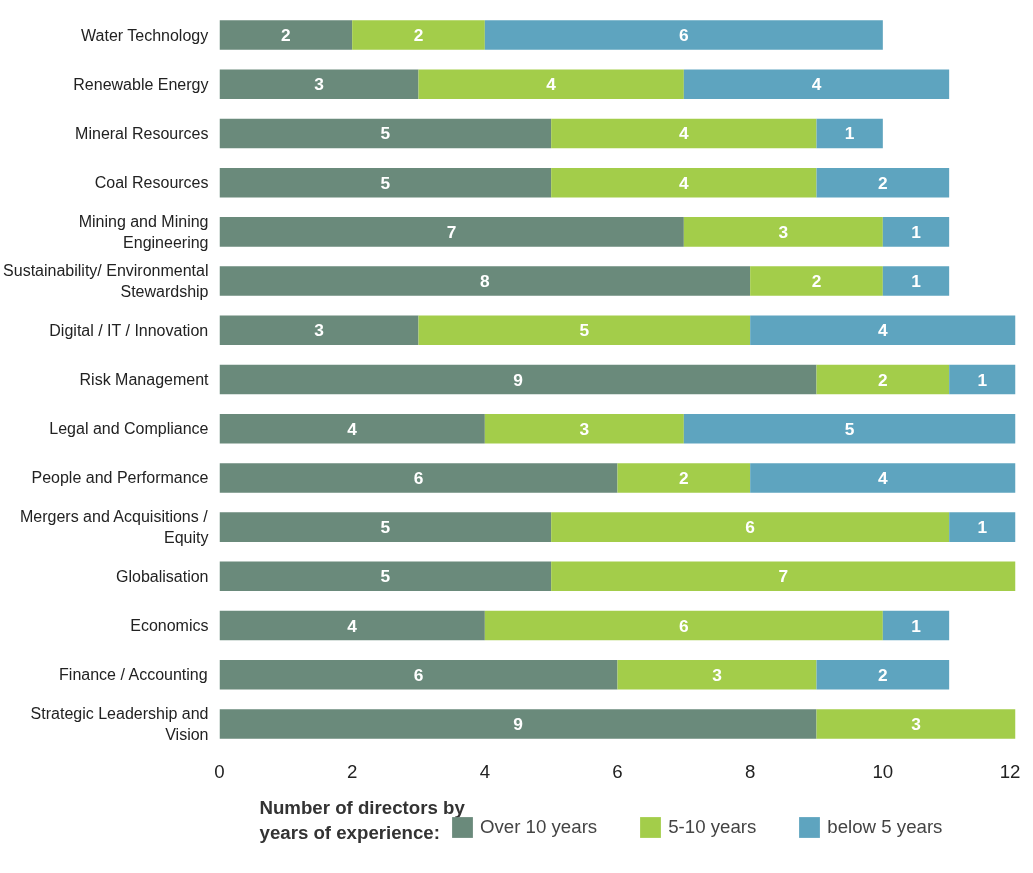 Image resolution: width=1033 pixels, height=873 pixels. Describe the element at coordinates (750, 771) in the screenshot. I see `x-tick-label: 8` at that location.